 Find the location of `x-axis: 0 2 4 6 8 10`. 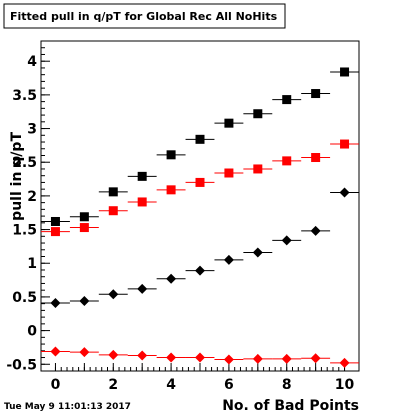

x-axis: 0 2 4 6 8 10 is located at coordinates (203, 378).